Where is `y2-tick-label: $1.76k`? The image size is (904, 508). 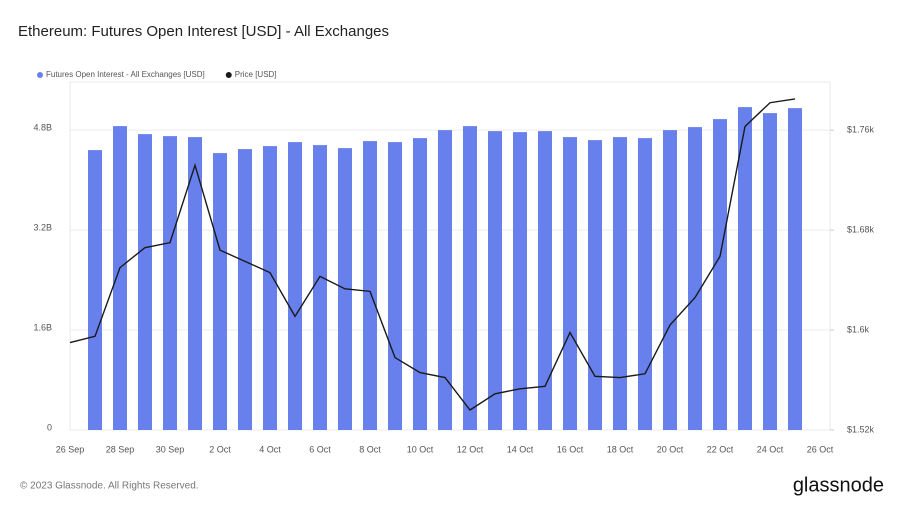
y2-tick-label: $1.76k is located at coordinates (861, 130).